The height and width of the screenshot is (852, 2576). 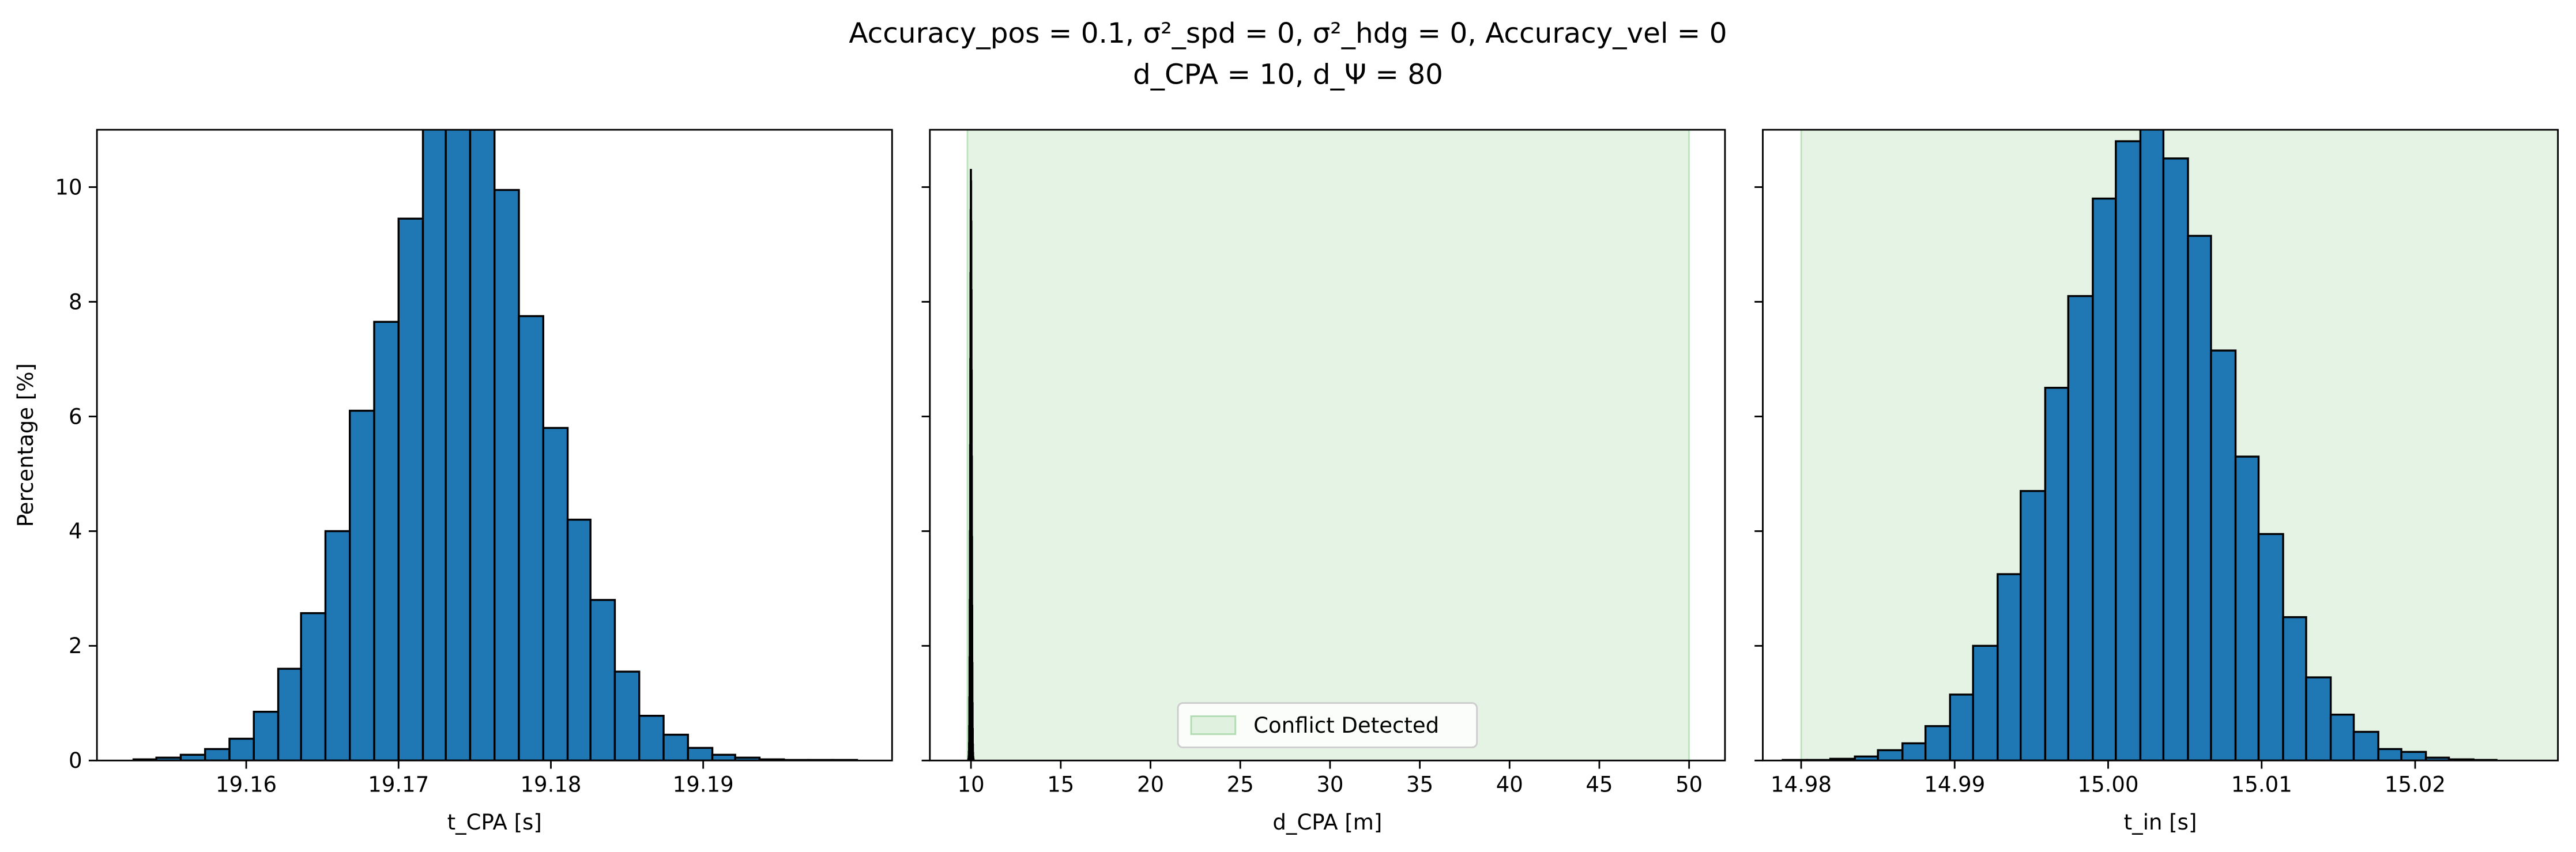 What do you see at coordinates (2160, 822) in the screenshot?
I see `x-axis-label: t_in [s]` at bounding box center [2160, 822].